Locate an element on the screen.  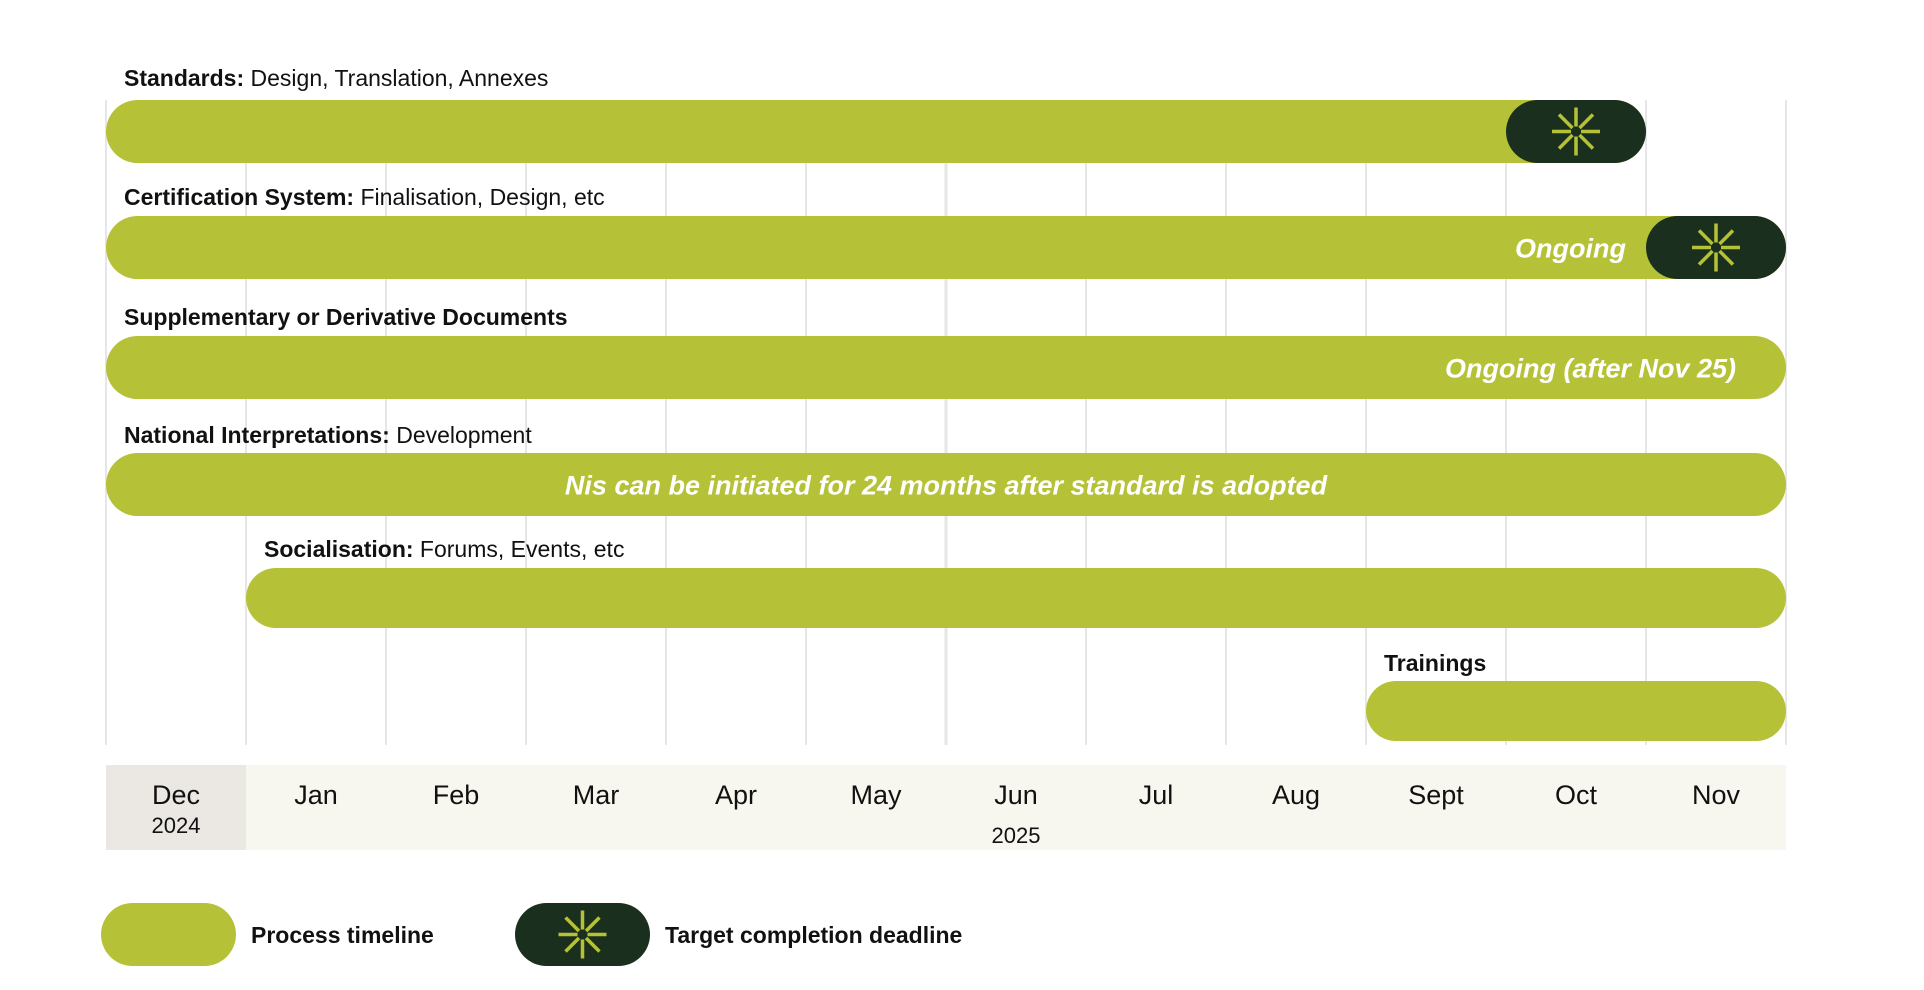
month-label: Dec is located at coordinates (176, 795).